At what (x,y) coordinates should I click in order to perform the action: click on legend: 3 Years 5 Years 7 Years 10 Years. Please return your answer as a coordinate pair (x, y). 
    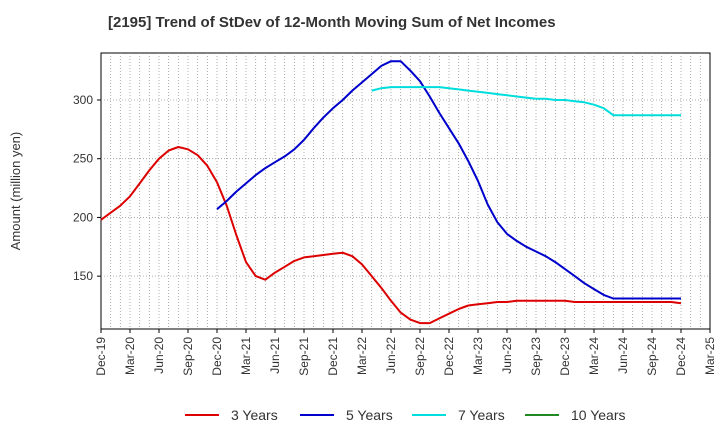
    Looking at the image, I should click on (360, 416).